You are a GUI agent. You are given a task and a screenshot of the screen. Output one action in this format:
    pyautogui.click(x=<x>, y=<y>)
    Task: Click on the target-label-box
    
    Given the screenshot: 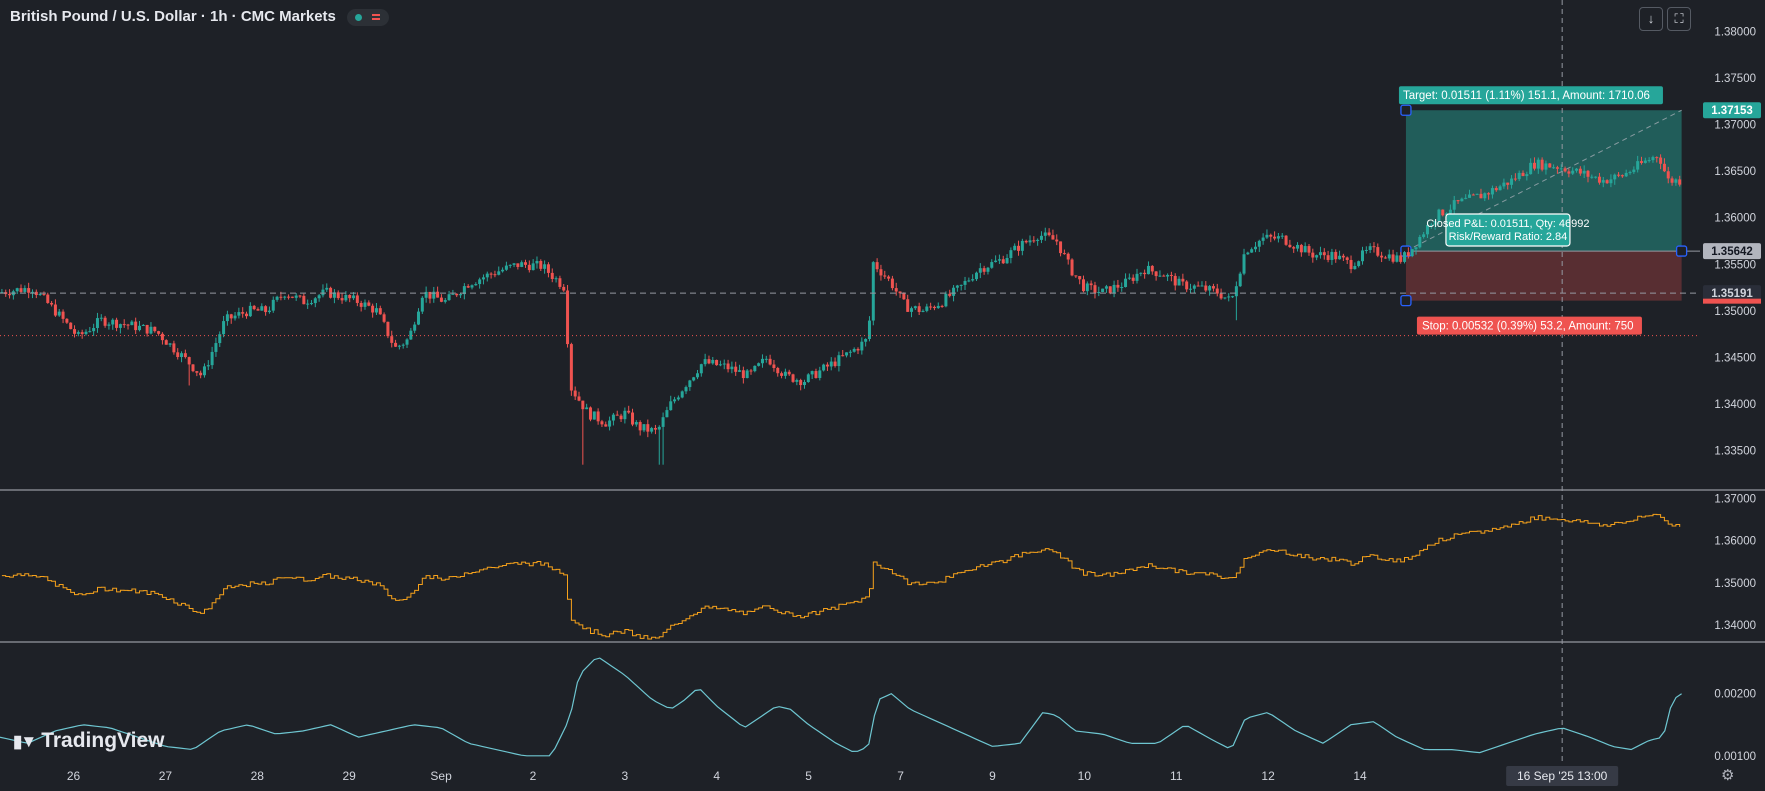 What is the action you would take?
    pyautogui.click(x=1530, y=95)
    